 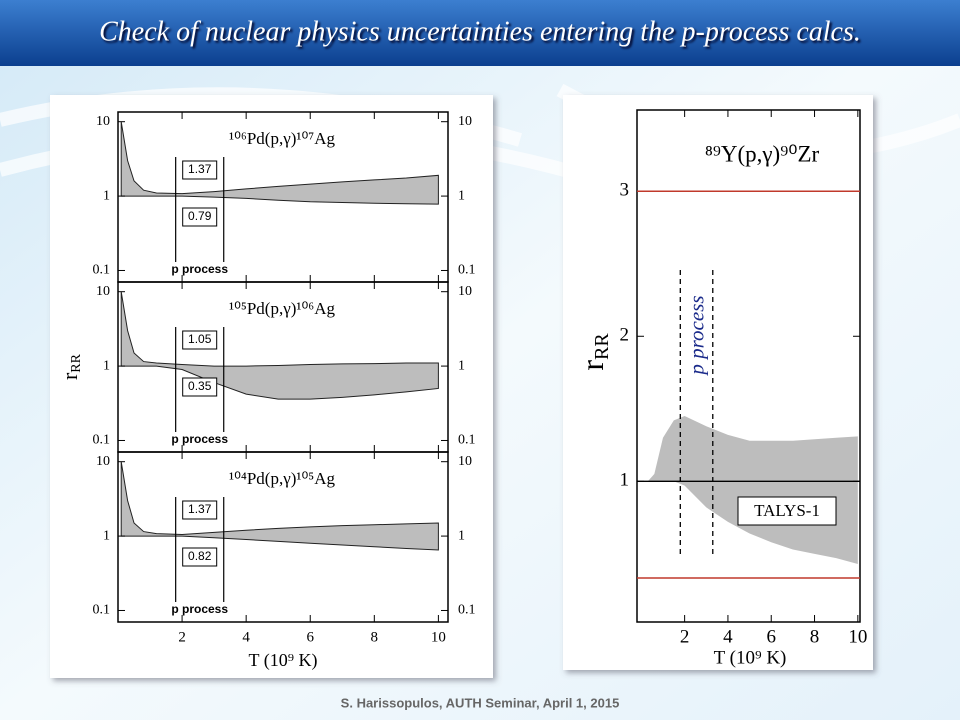 I want to click on model-box, so click(x=787, y=511).